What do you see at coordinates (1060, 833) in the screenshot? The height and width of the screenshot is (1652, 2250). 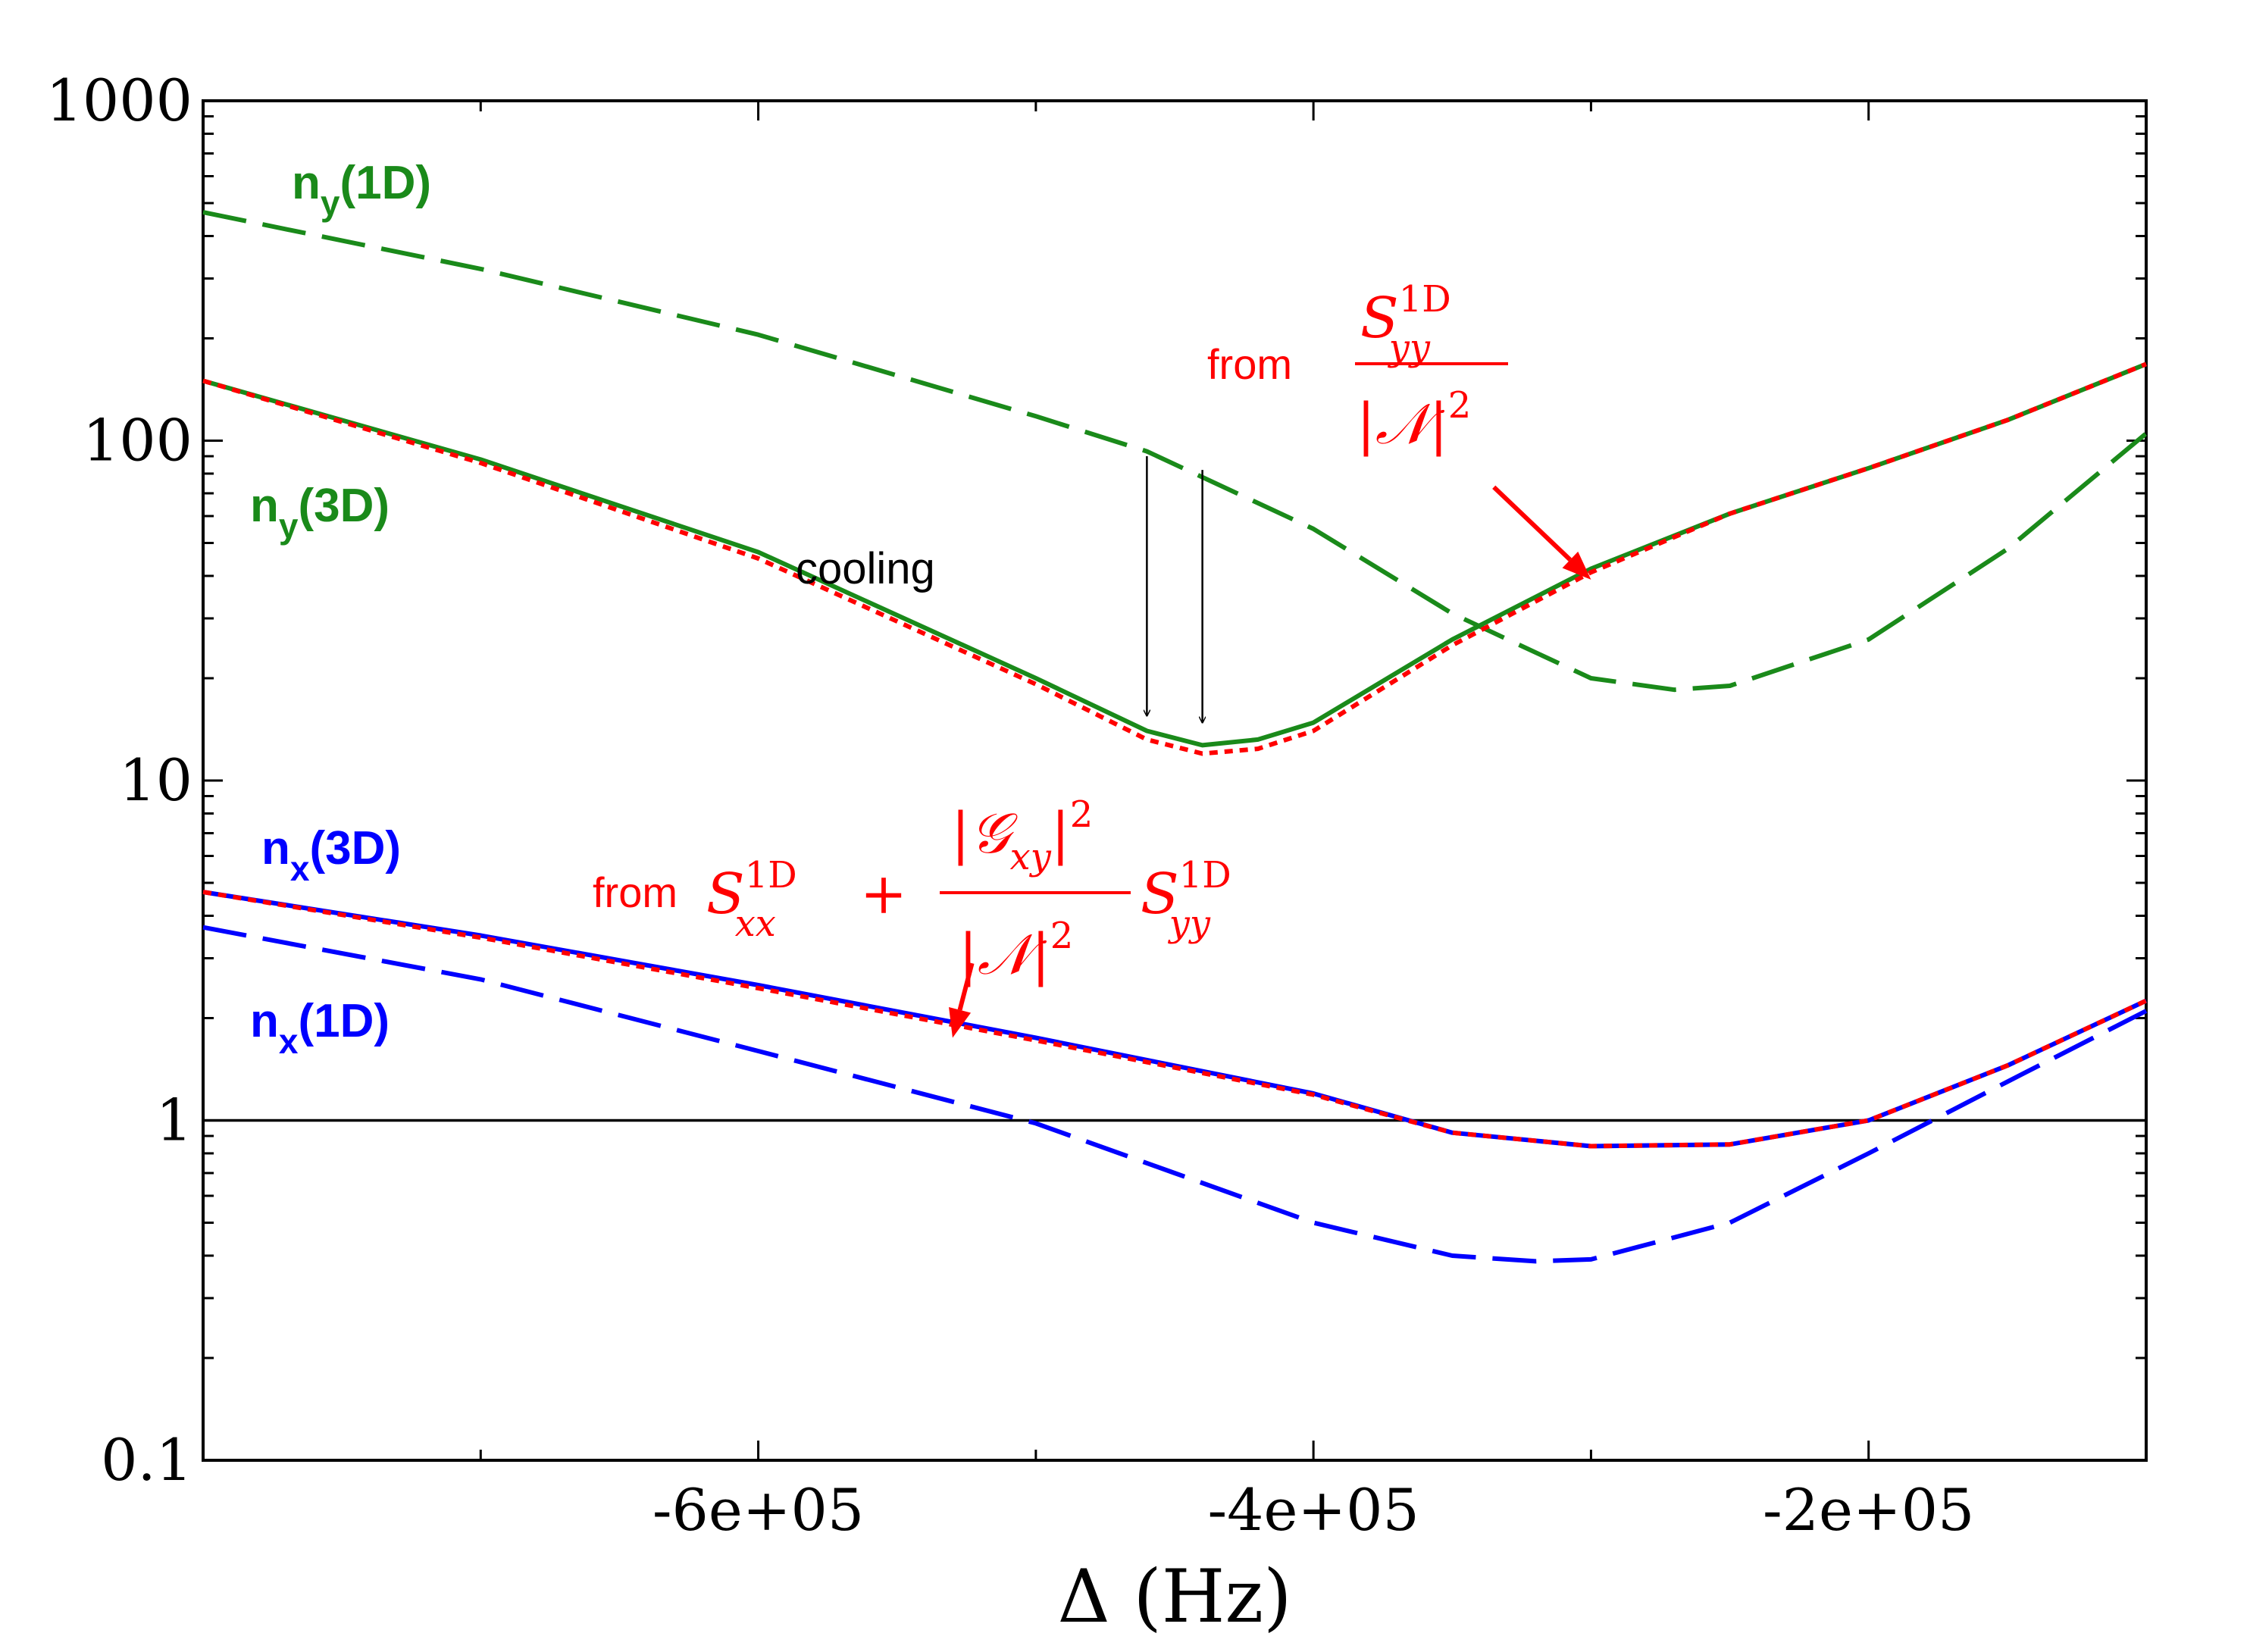 I see `from-xx-num-tail: |` at bounding box center [1060, 833].